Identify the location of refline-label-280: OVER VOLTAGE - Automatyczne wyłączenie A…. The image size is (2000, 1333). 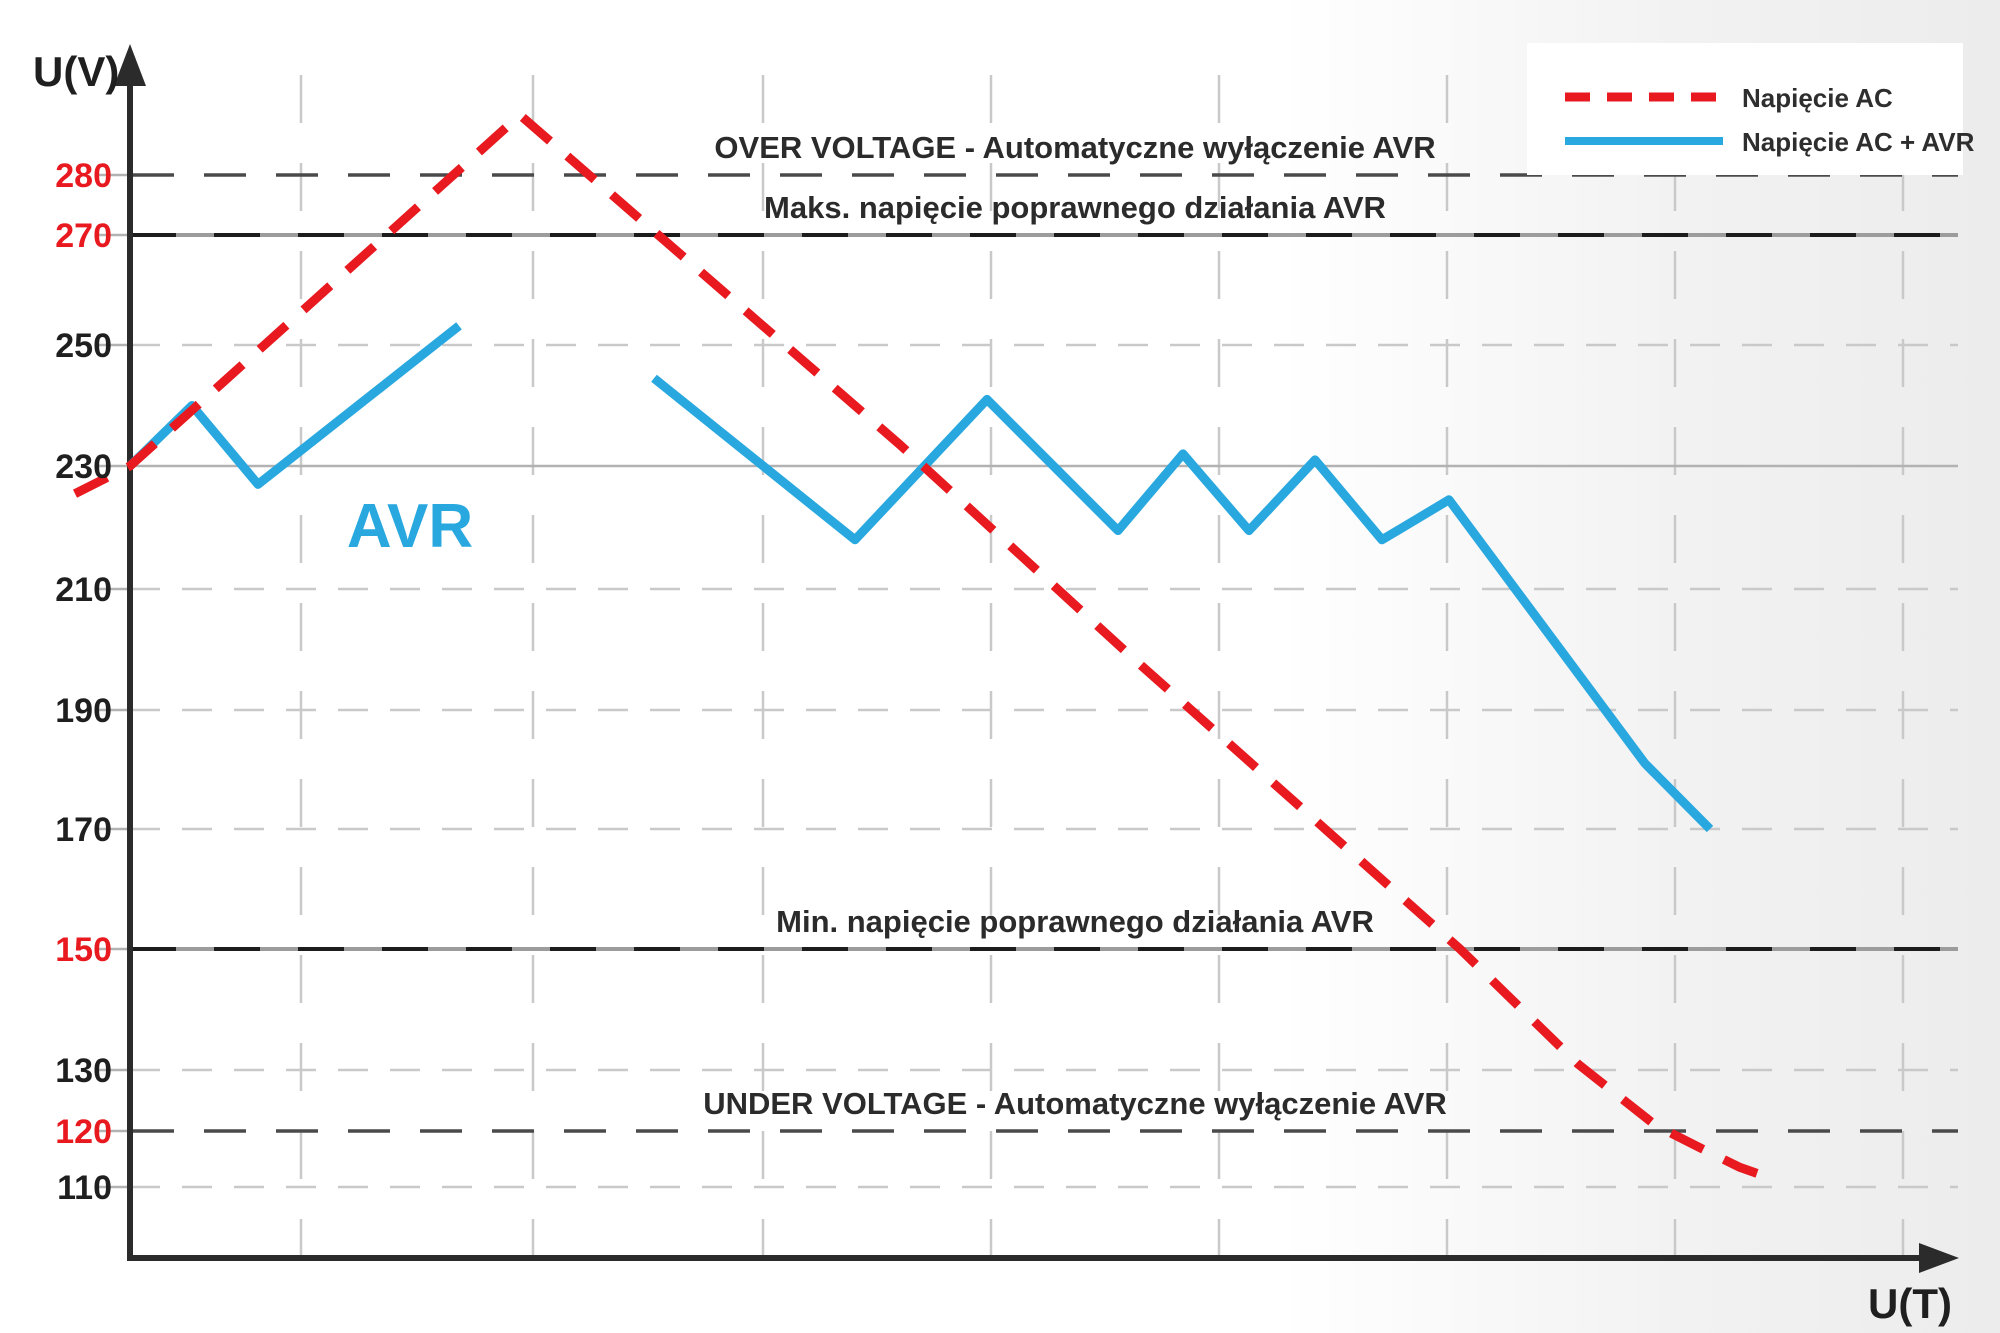
(1074, 147).